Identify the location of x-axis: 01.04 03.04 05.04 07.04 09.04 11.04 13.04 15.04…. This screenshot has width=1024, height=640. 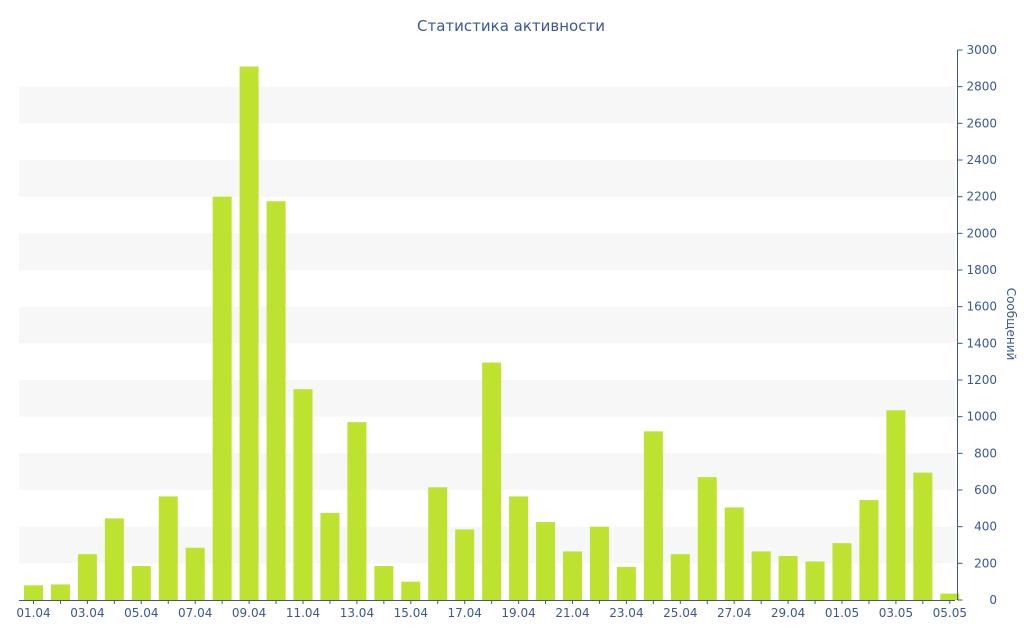
(491, 610).